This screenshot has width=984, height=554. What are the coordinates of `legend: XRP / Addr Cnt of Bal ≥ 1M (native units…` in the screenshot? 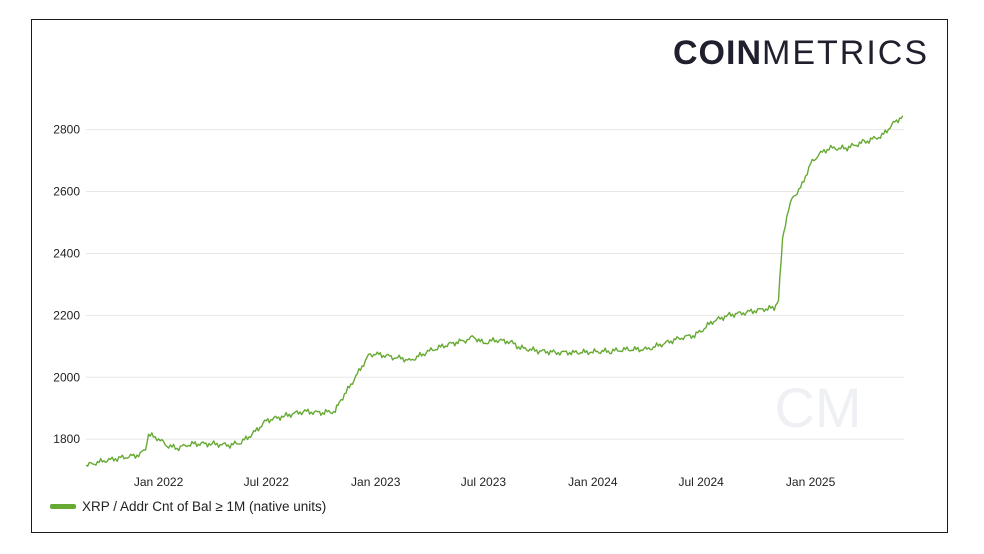 It's located at (188, 506).